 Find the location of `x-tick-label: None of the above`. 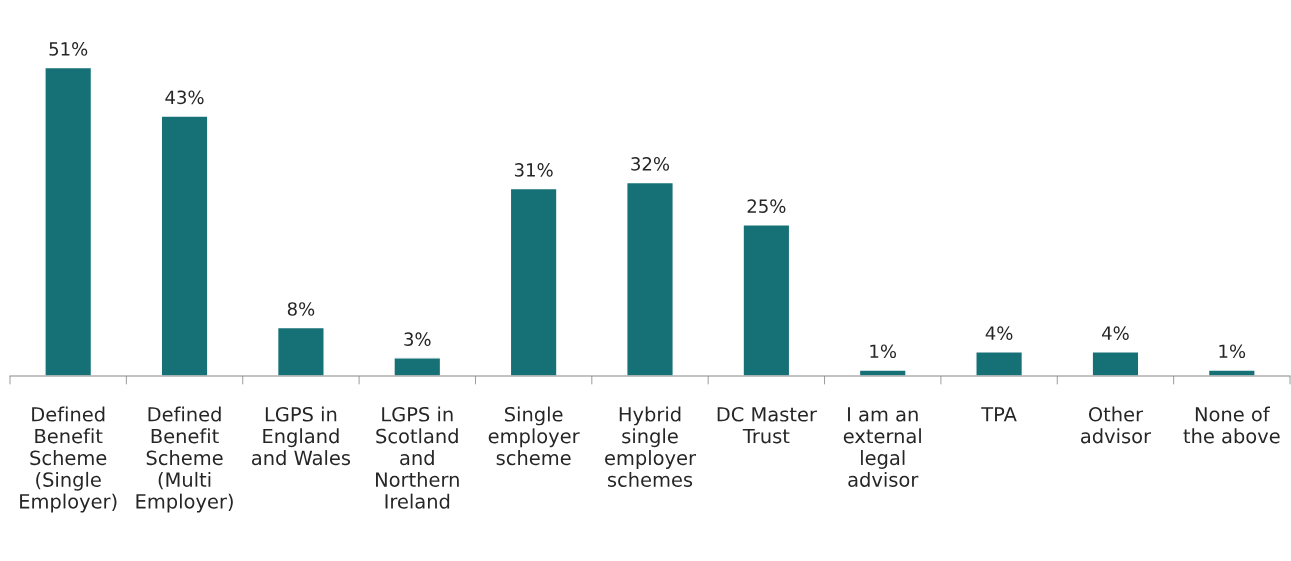

x-tick-label: None of the above is located at coordinates (1231, 425).